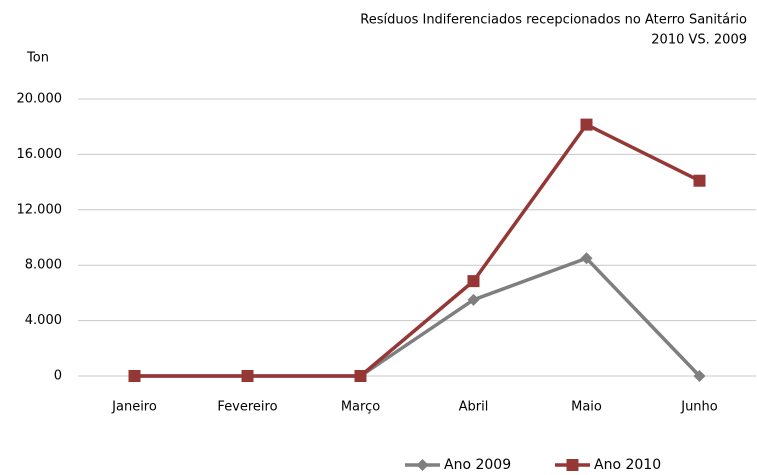  What do you see at coordinates (58, 376) in the screenshot?
I see `y-tick-label: 0` at bounding box center [58, 376].